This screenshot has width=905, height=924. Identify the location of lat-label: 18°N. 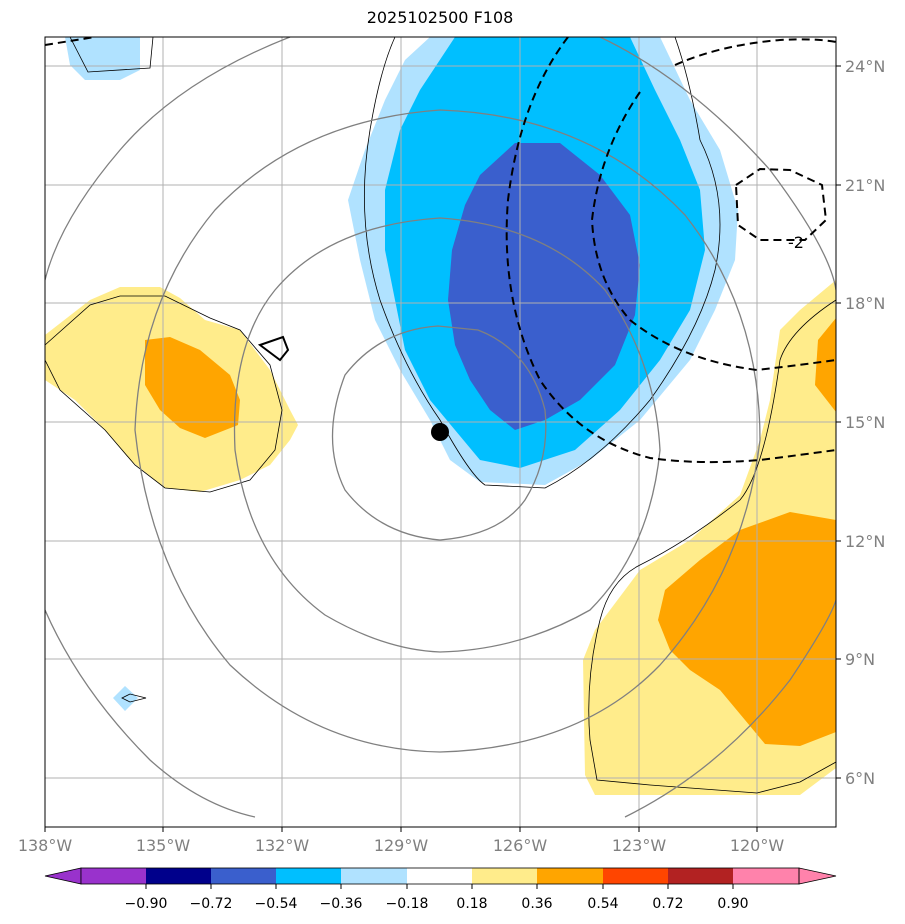
(865, 303).